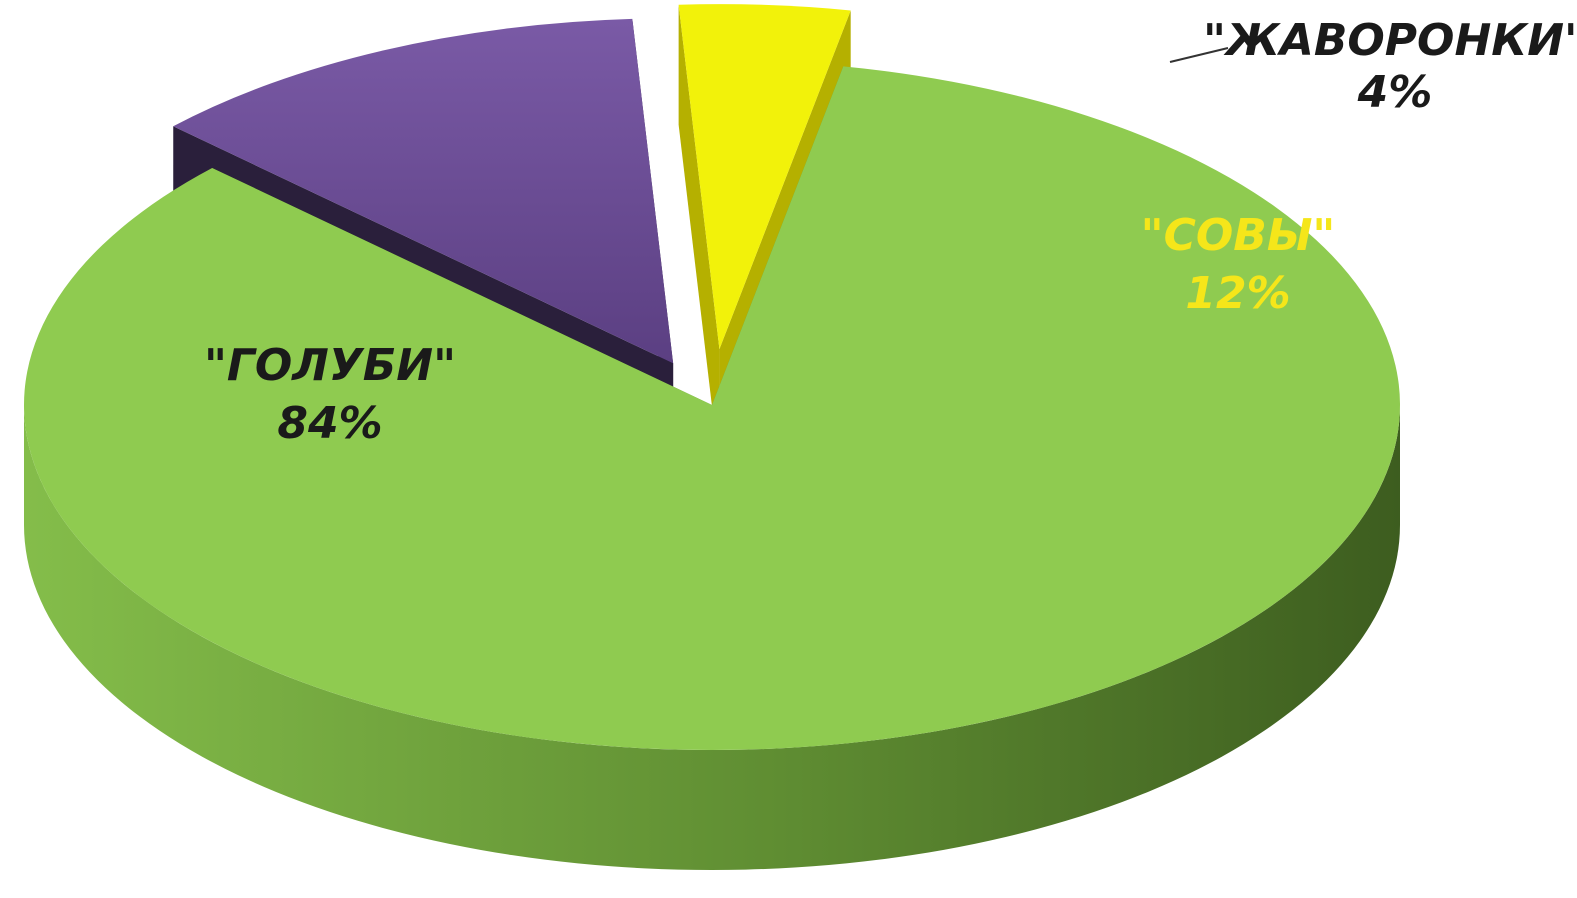  I want to click on slice-label: "ЖАВОРОНКИ", so click(1390, 40).